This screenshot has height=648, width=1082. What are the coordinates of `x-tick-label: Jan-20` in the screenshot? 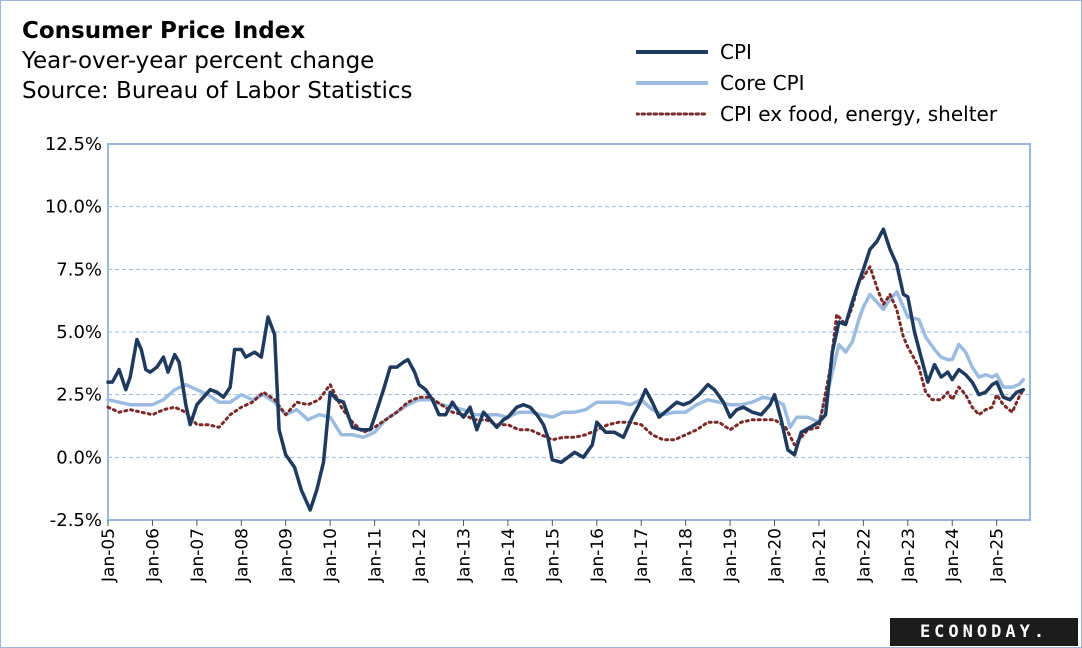 It's located at (776, 555).